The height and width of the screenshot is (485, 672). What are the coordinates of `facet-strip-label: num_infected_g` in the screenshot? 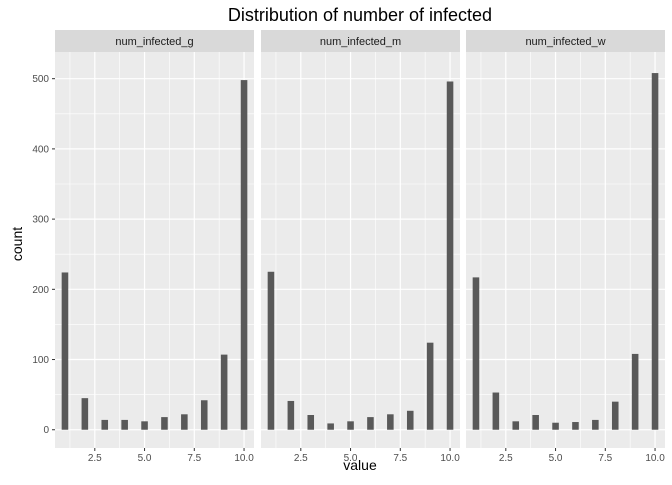 It's located at (154, 42).